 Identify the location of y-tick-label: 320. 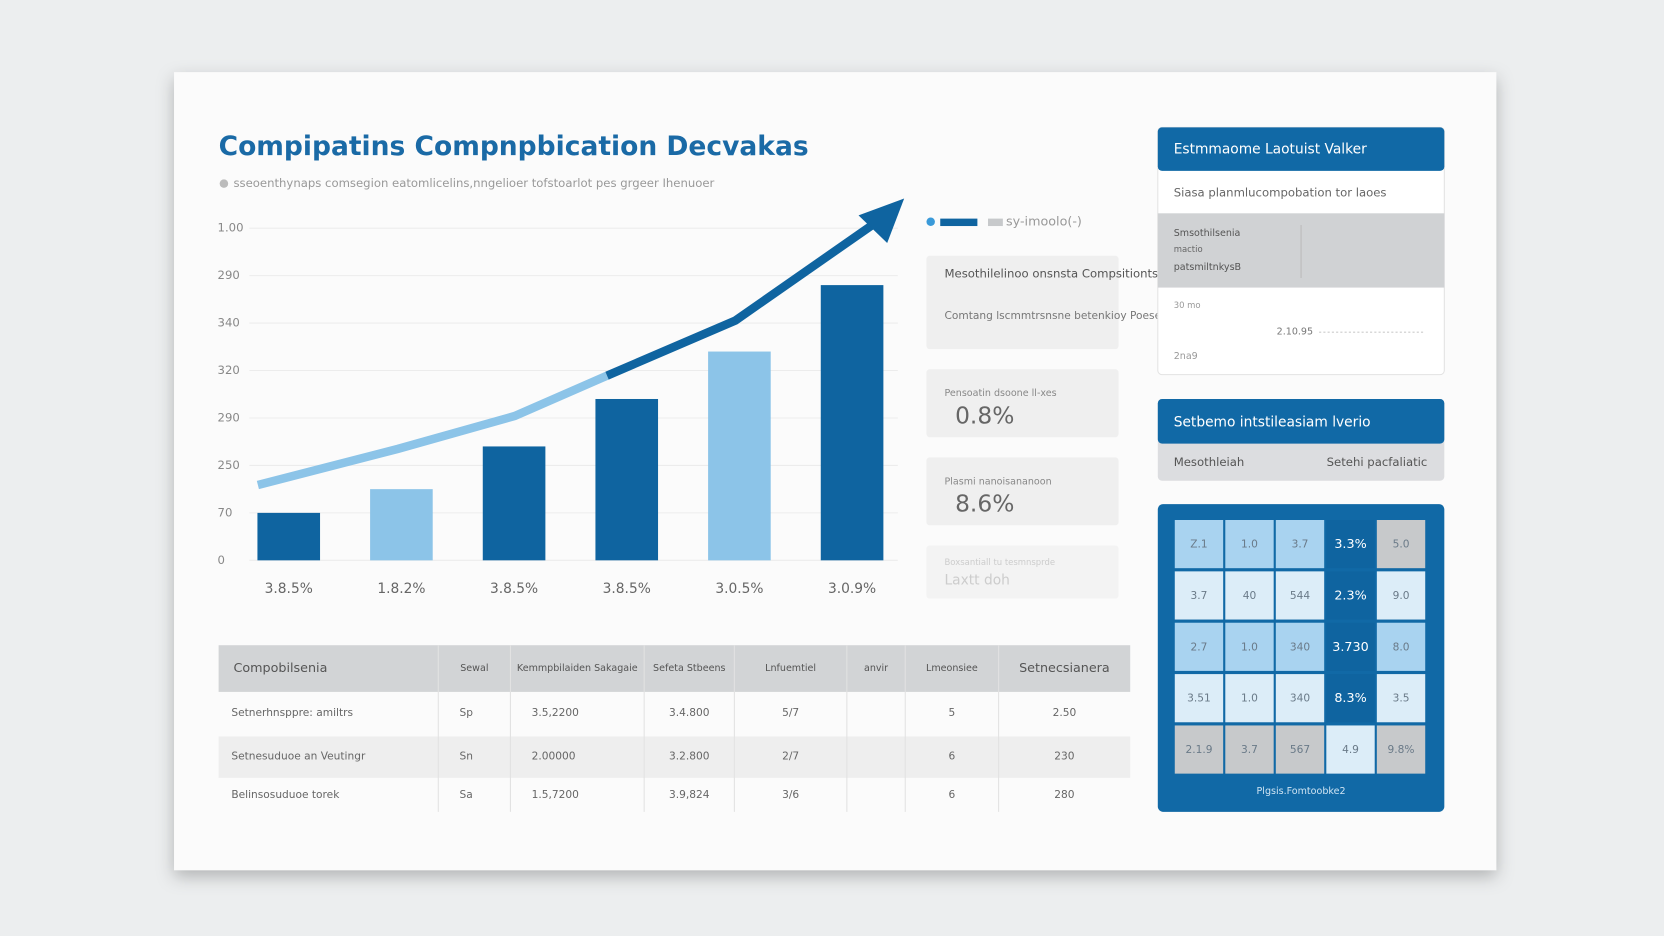
(229, 370).